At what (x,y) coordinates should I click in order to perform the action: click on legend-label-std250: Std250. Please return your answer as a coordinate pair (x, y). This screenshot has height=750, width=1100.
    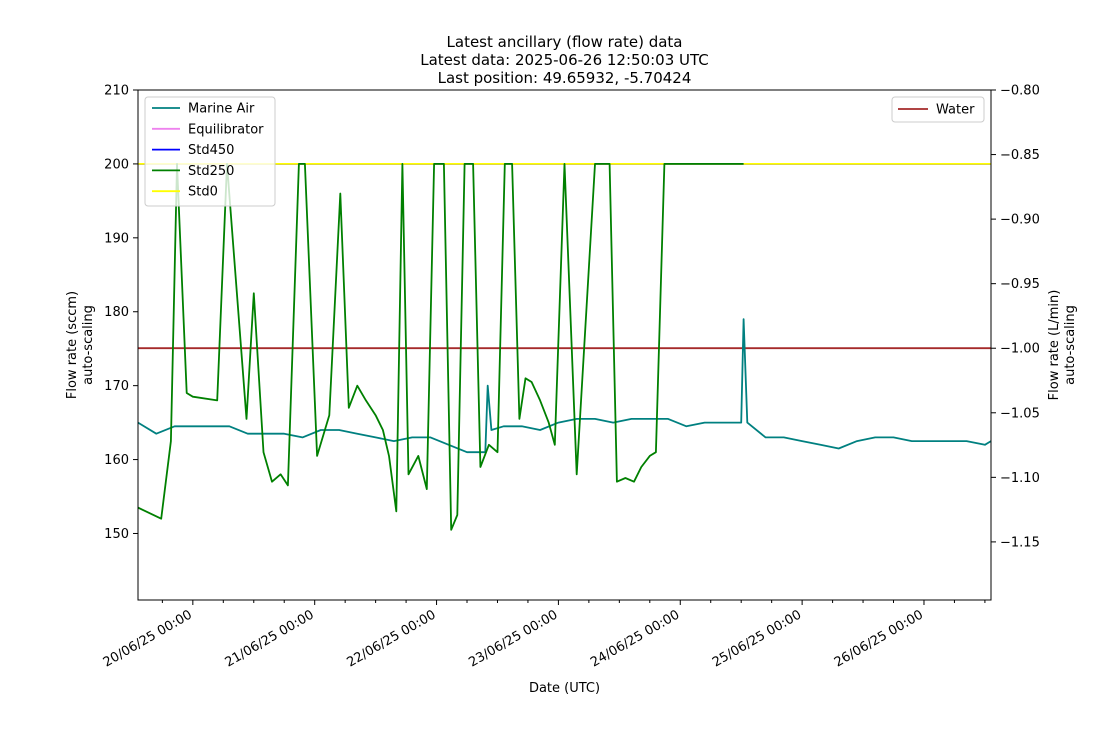
    Looking at the image, I should click on (211, 171).